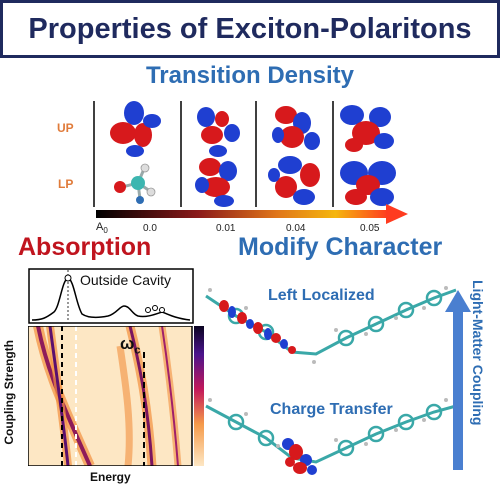 This screenshot has width=500, height=500. I want to click on cavity-mode-symbol: ω, so click(127, 343).